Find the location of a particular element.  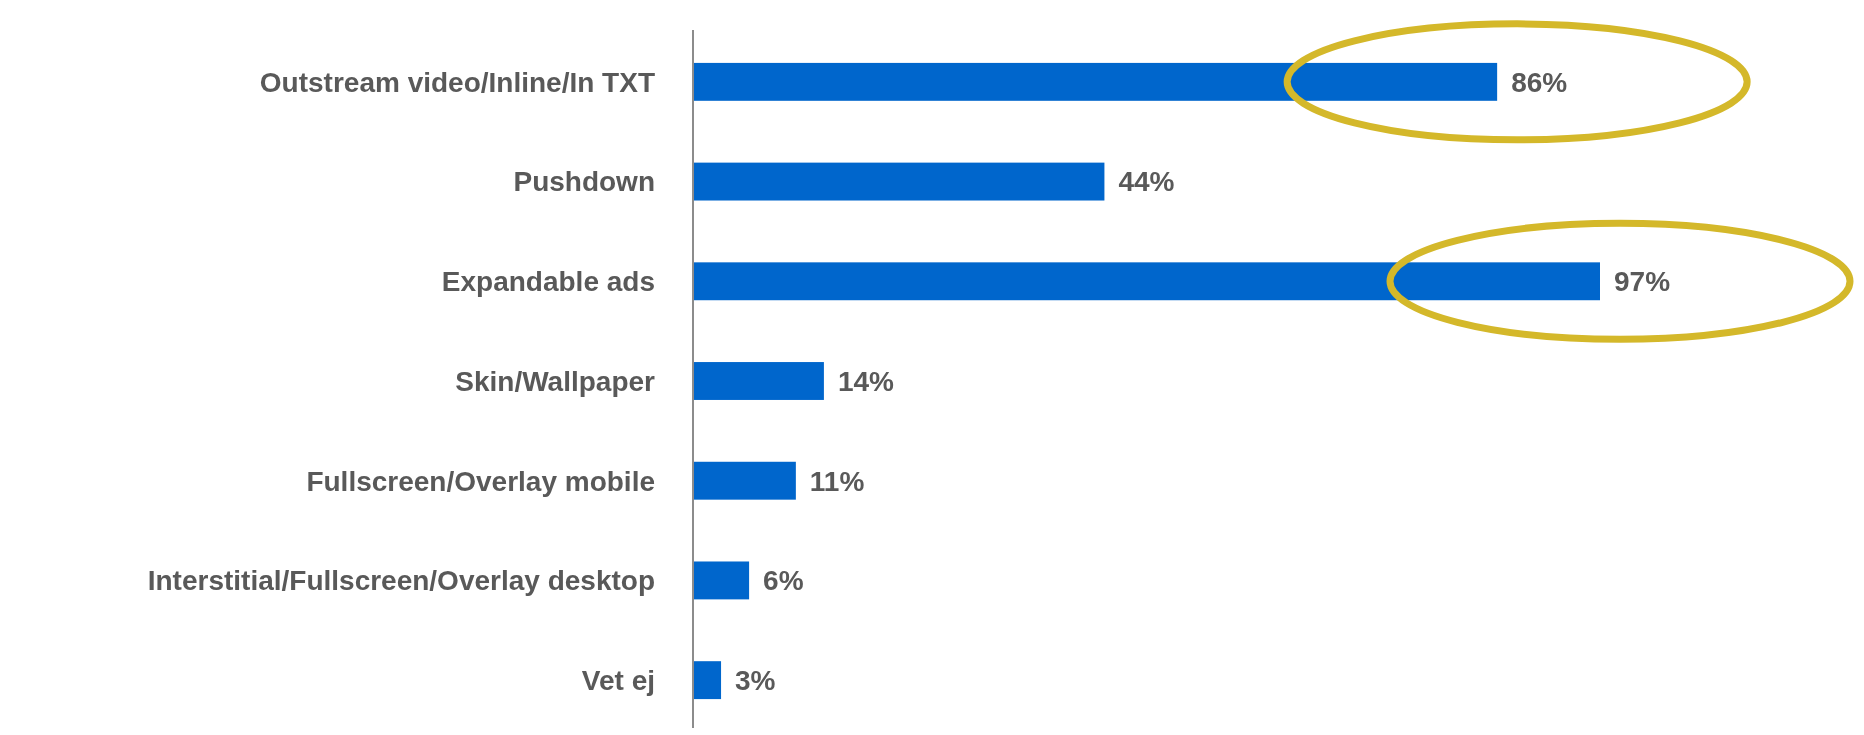

data-label: 3% is located at coordinates (755, 680).